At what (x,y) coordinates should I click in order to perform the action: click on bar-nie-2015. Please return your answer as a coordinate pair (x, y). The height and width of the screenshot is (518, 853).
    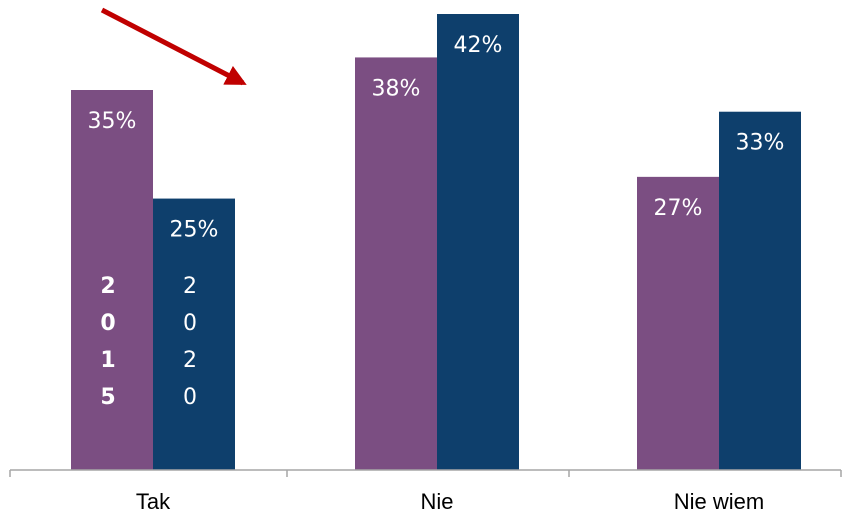
    Looking at the image, I should click on (396, 264).